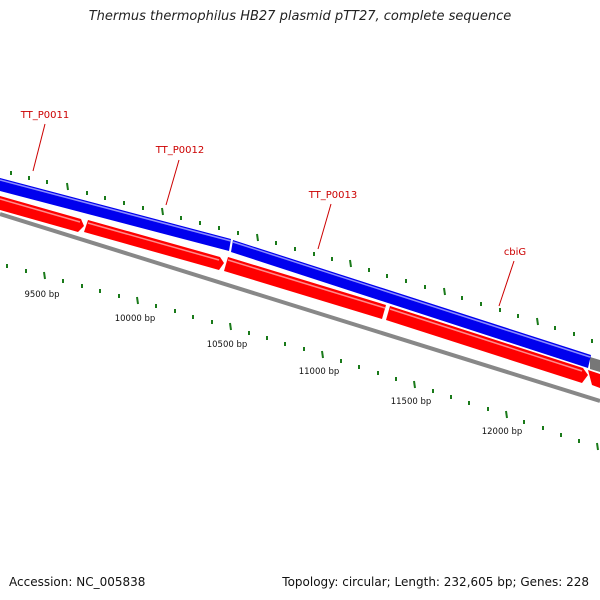 This screenshot has height=600, width=600. Describe the element at coordinates (502, 432) in the screenshot. I see `scale-label-12000: 12000 bp` at that location.